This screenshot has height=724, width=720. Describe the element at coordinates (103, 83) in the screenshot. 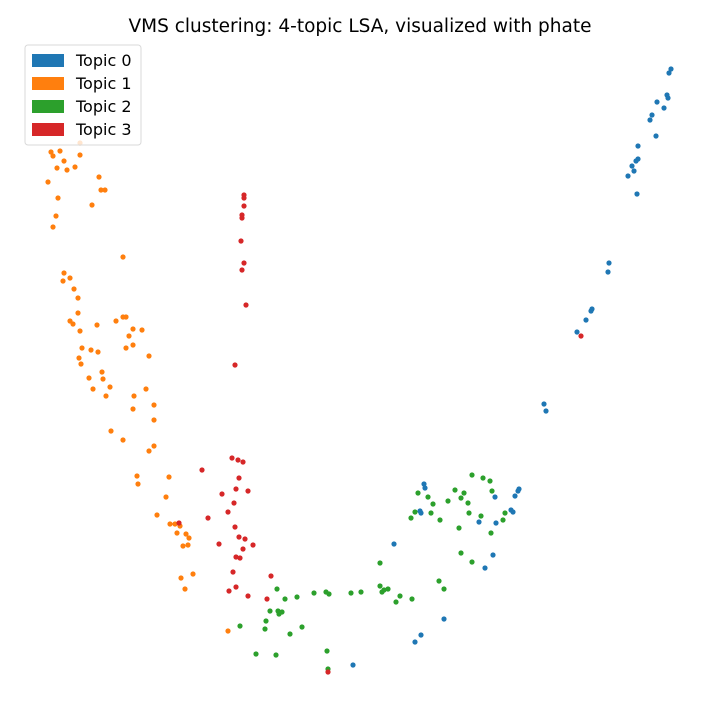

I see `legend-label: Topic 1` at that location.